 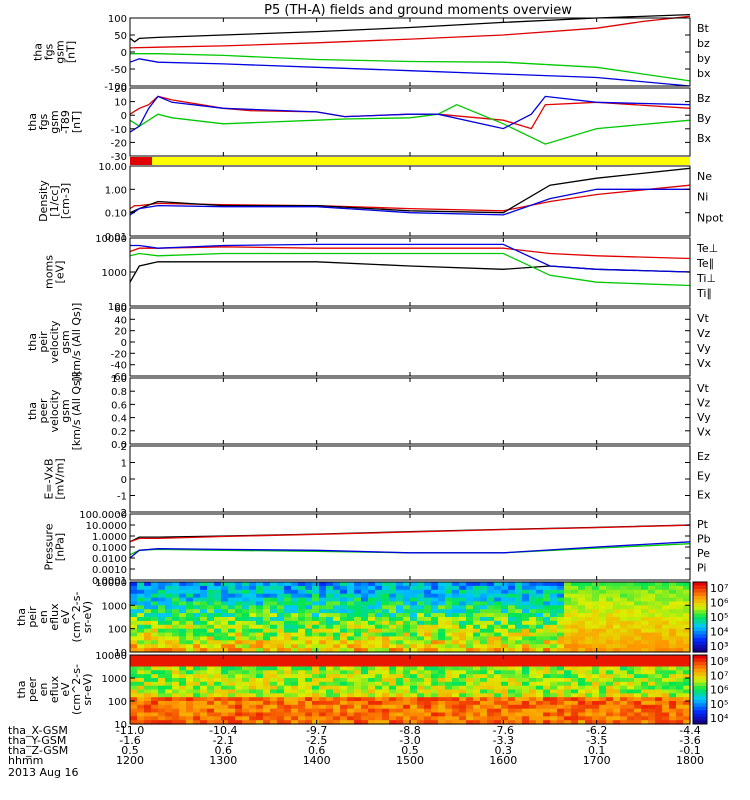 What do you see at coordinates (111, 239) in the screenshot?
I see `y-tick-label: 10000` at bounding box center [111, 239].